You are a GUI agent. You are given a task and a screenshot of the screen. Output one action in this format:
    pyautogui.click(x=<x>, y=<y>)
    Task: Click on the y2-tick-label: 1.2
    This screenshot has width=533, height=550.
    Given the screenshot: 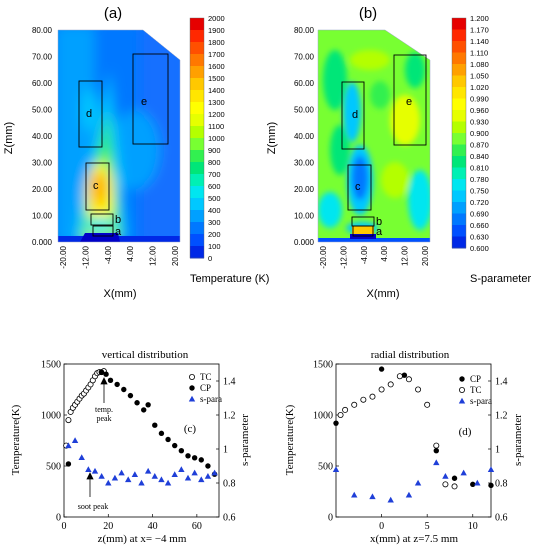 What is the action you would take?
    pyautogui.click(x=501, y=416)
    